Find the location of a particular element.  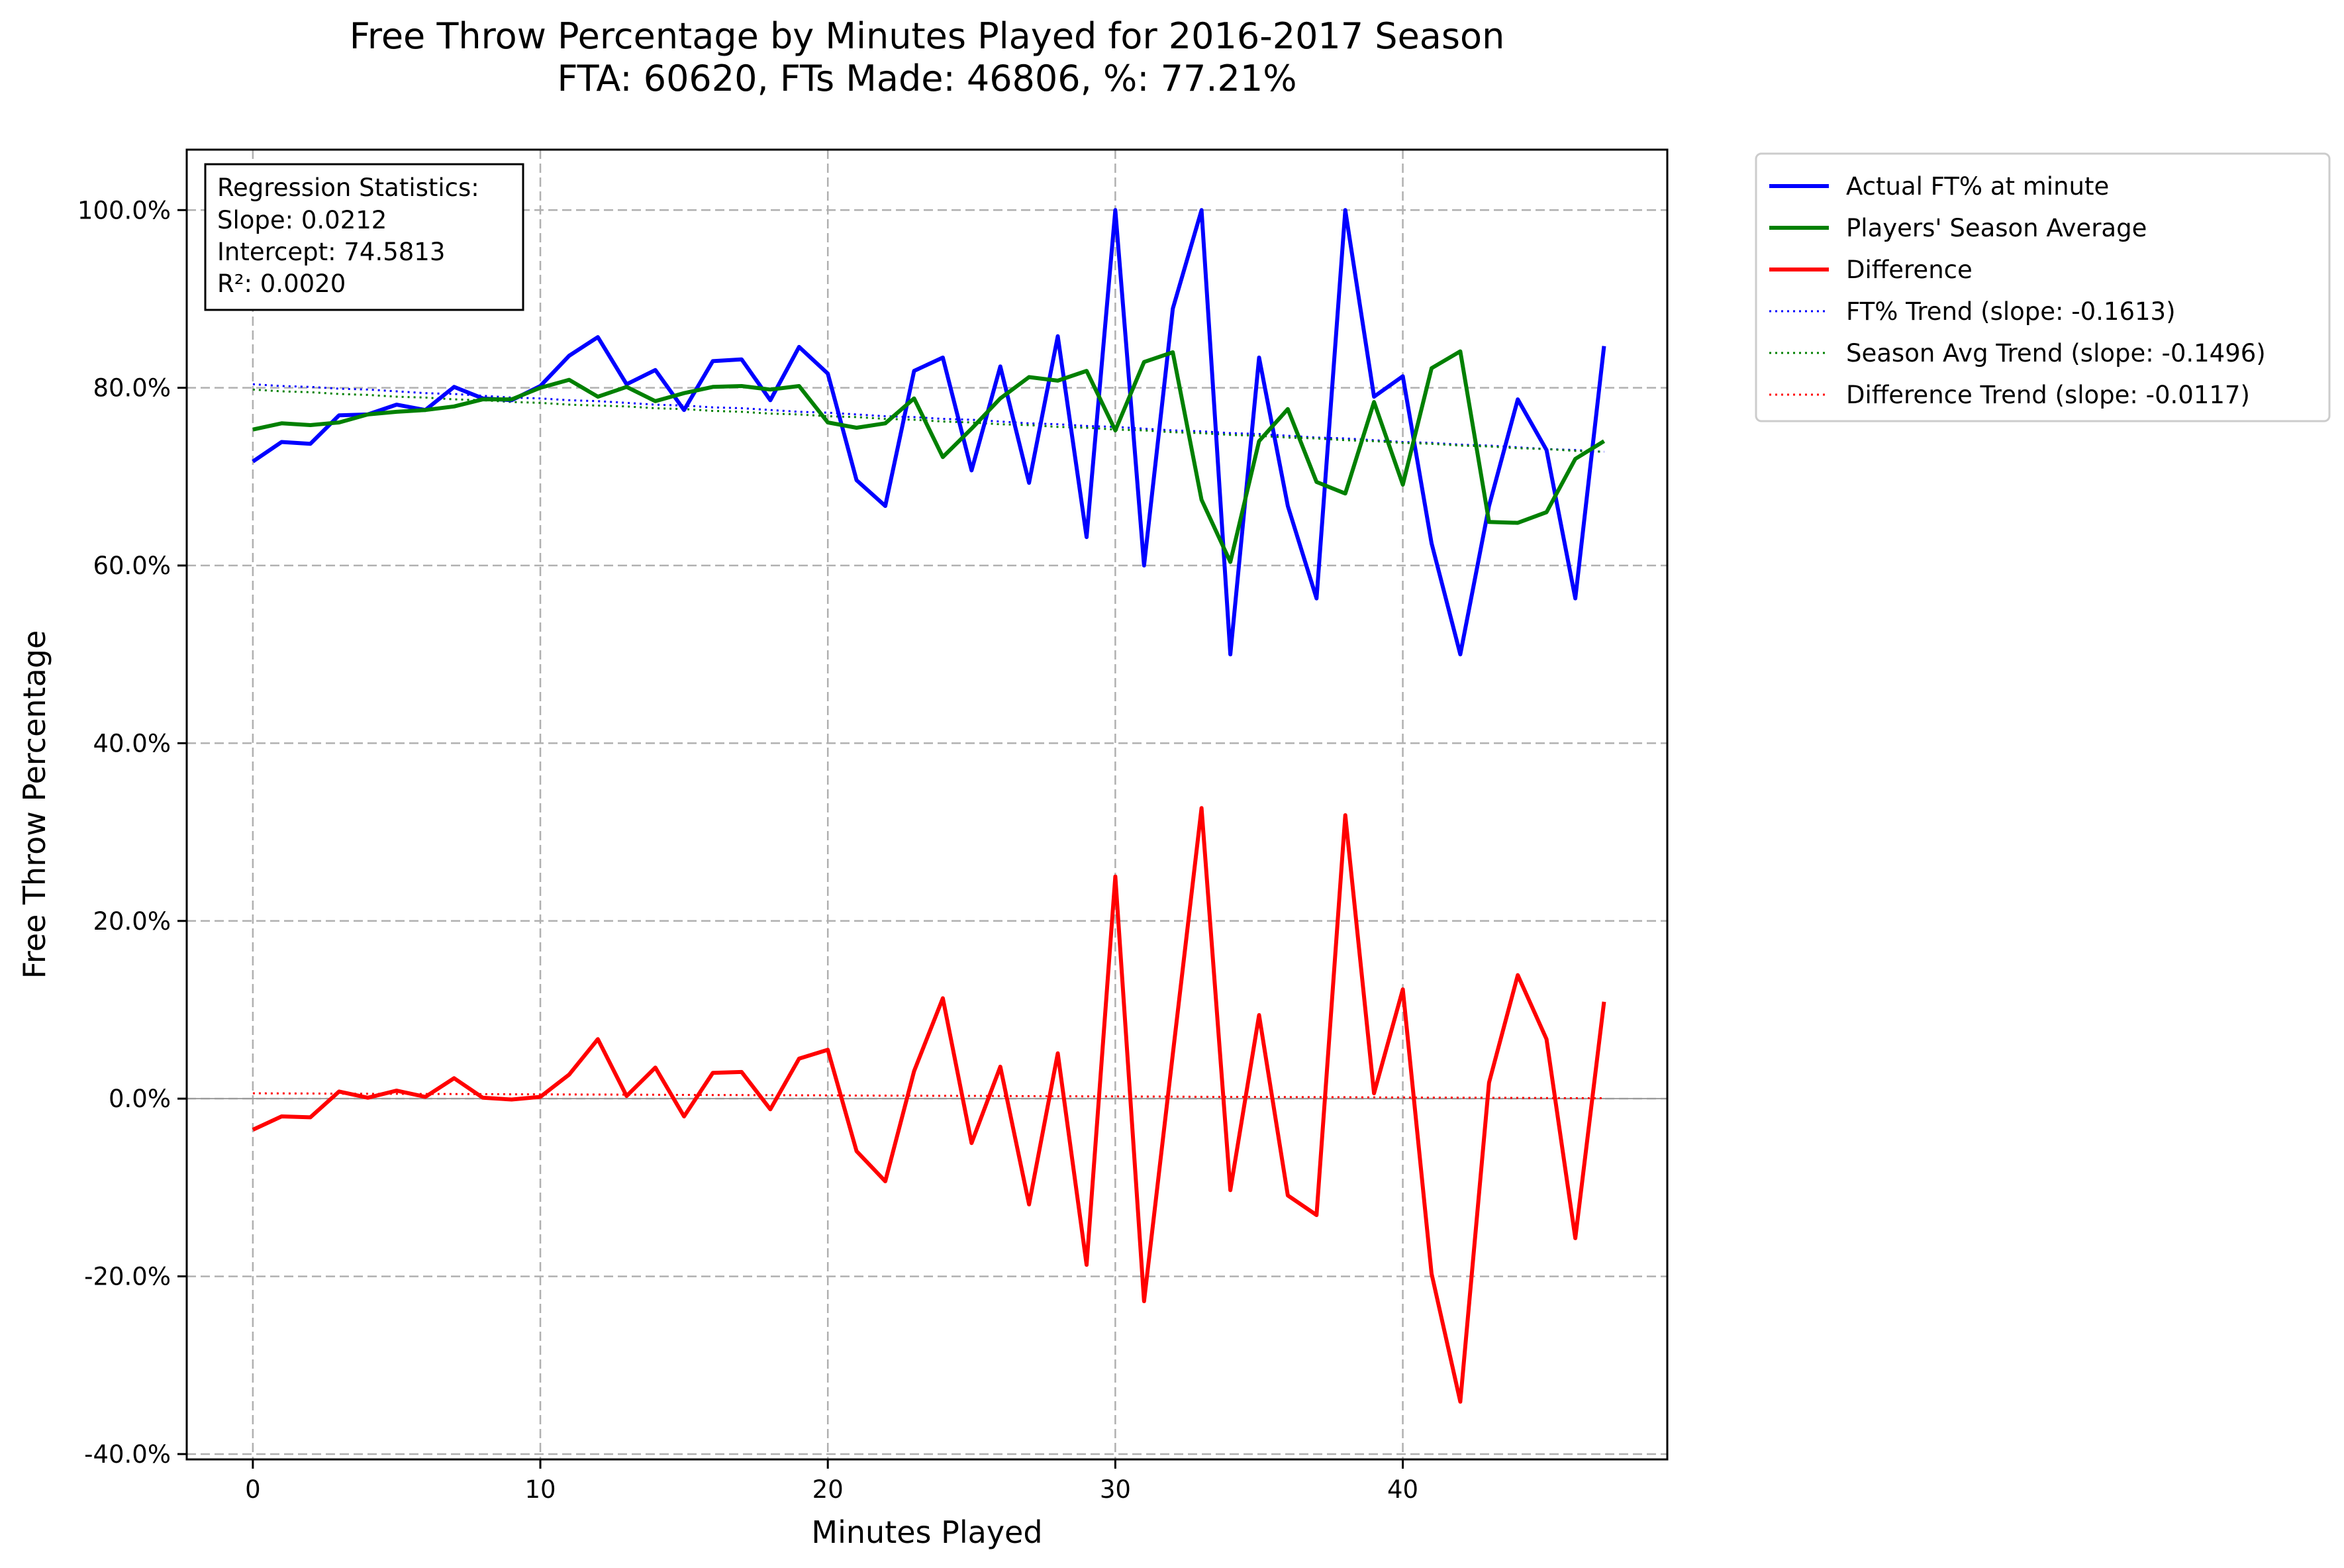

y-tick-label: -20.0% is located at coordinates (127, 1277).